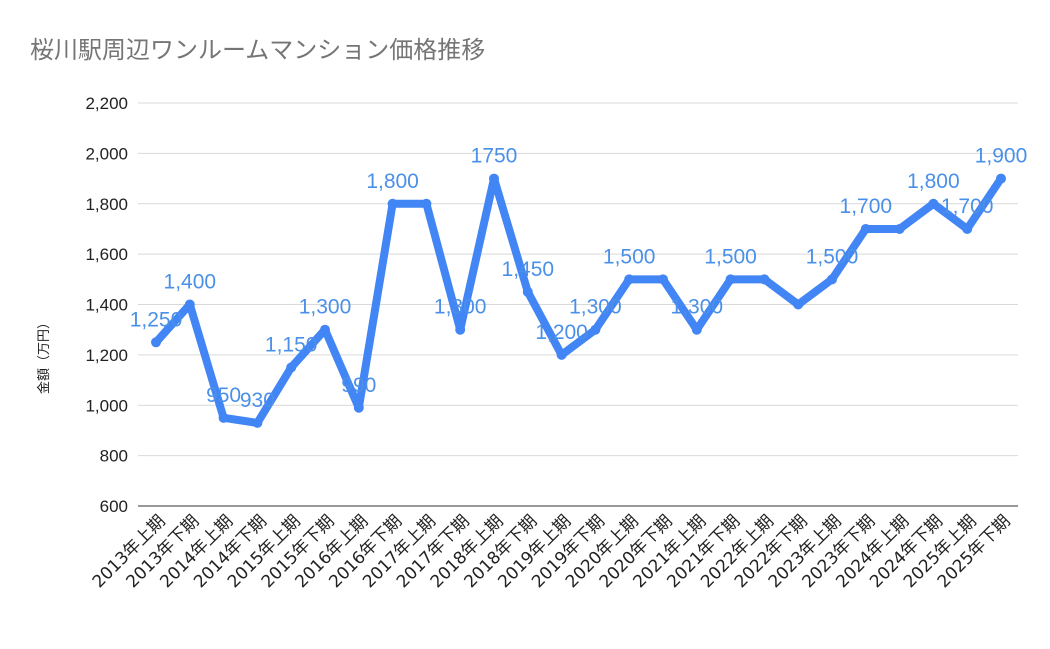  I want to click on data-label: 930, so click(257, 400).